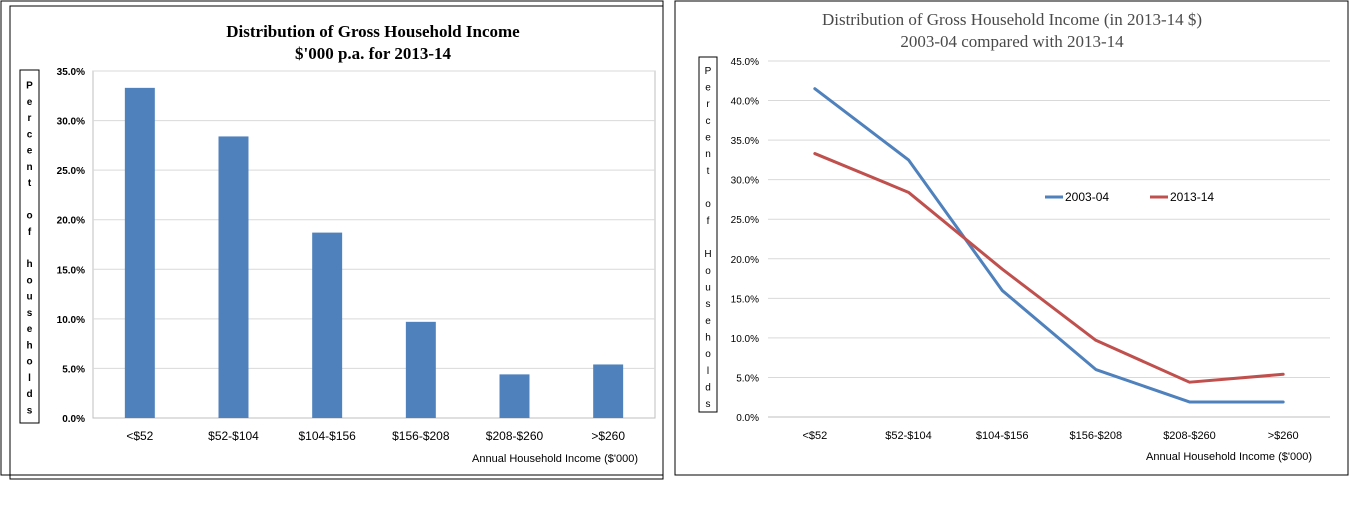  I want to click on bar-ylabel-letter: f, so click(30, 232).